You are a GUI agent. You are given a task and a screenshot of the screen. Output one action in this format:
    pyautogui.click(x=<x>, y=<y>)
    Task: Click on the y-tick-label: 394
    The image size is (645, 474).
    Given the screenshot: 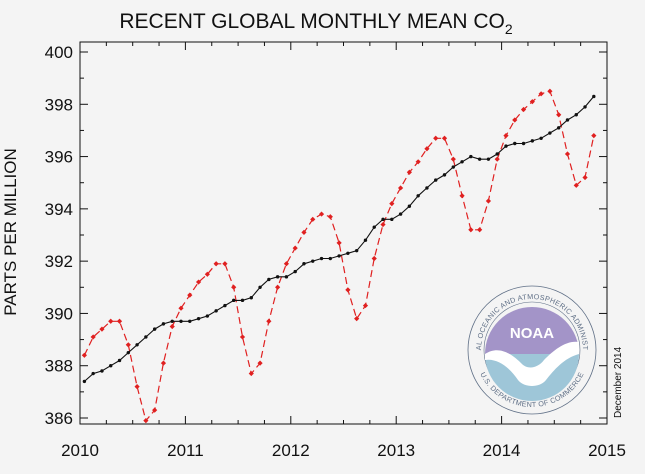 What is the action you would take?
    pyautogui.click(x=59, y=209)
    